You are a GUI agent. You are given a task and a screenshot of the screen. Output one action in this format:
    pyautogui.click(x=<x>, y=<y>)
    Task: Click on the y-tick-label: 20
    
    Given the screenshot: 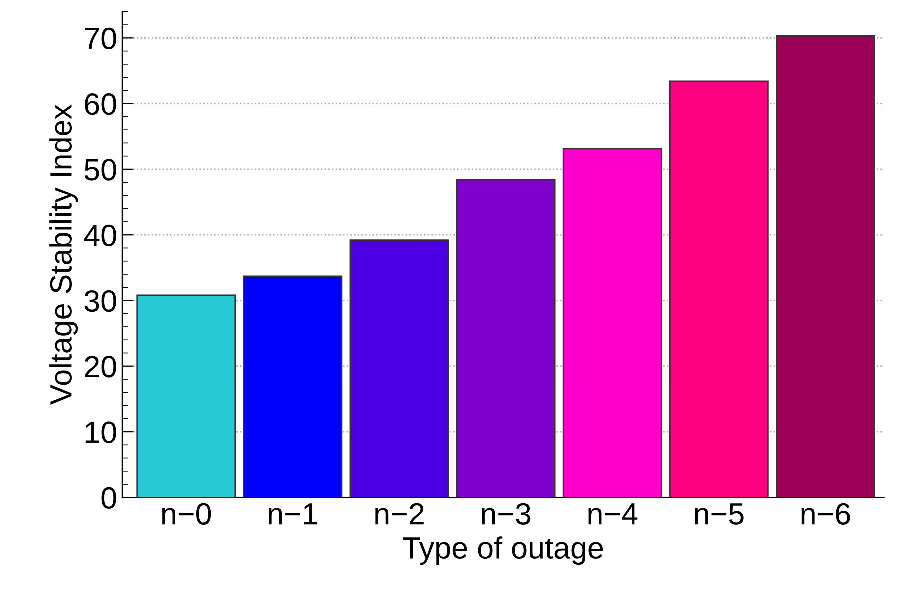 What is the action you would take?
    pyautogui.click(x=100, y=367)
    